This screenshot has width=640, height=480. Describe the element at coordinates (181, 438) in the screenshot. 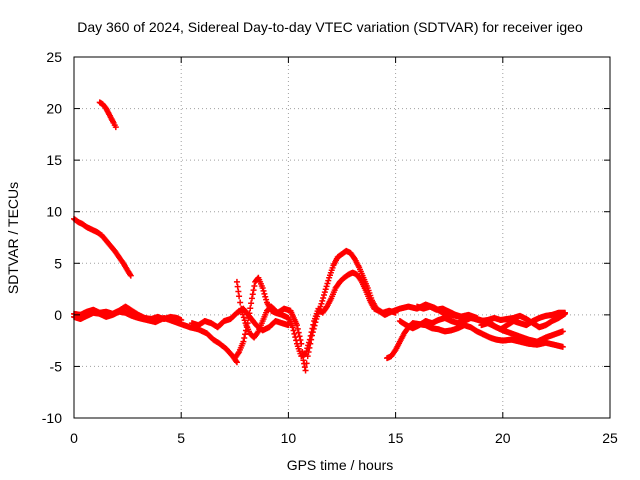

I see `x-tick-label: 5` at that location.